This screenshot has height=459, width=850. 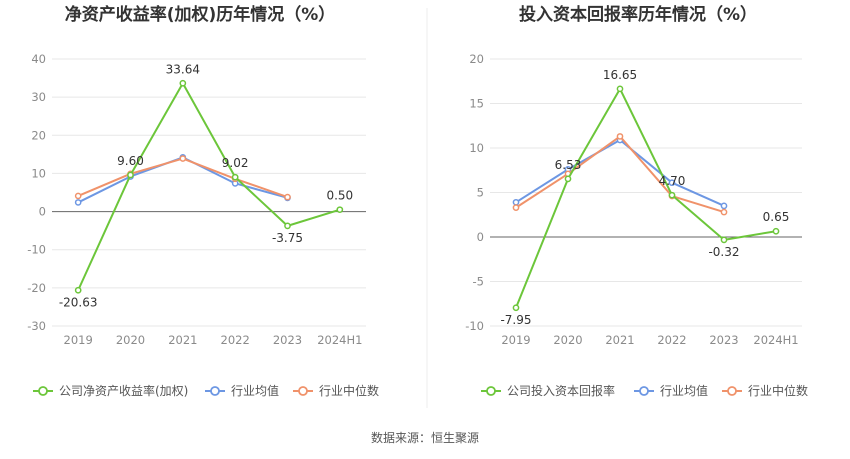 What do you see at coordinates (568, 165) in the screenshot?
I see `data-label: 6.53` at bounding box center [568, 165].